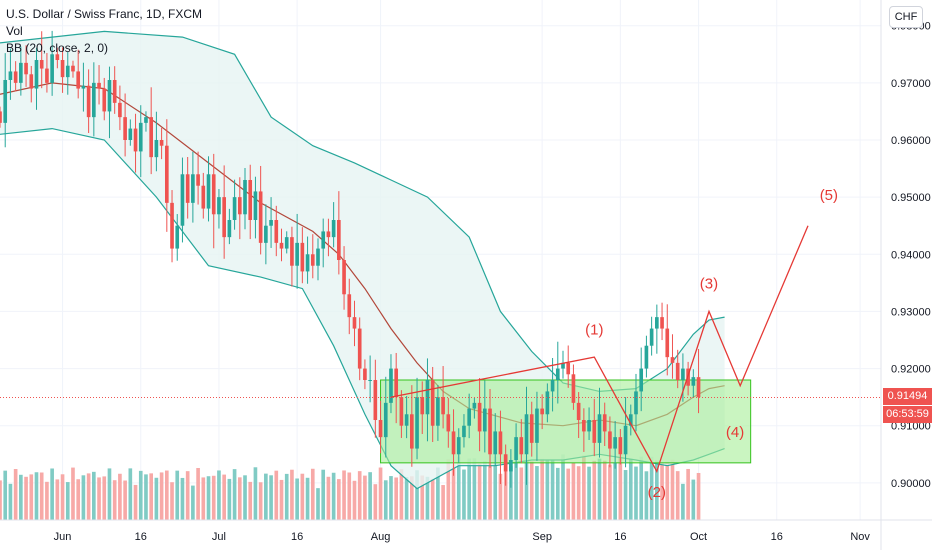 This screenshot has width=932, height=550. Describe the element at coordinates (104, 14) in the screenshot. I see `legend-symbol: U.S. Dollar / Swiss Franc, 1D, FXCM` at that location.